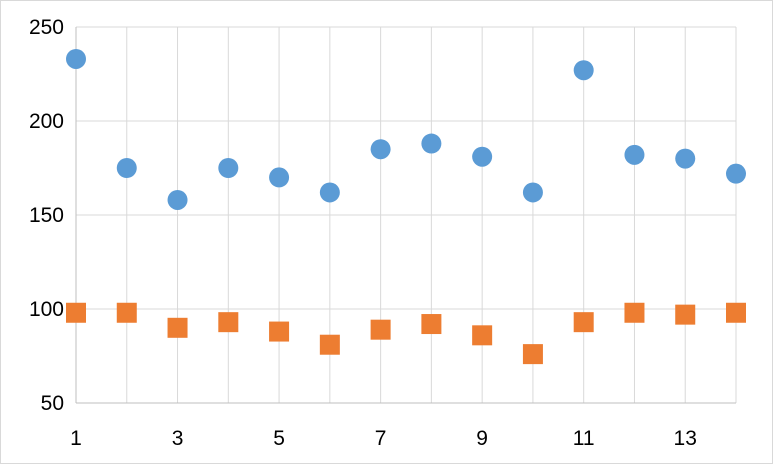 Image resolution: width=773 pixels, height=464 pixels. What do you see at coordinates (52, 403) in the screenshot?
I see `y-tick-label: 50` at bounding box center [52, 403].